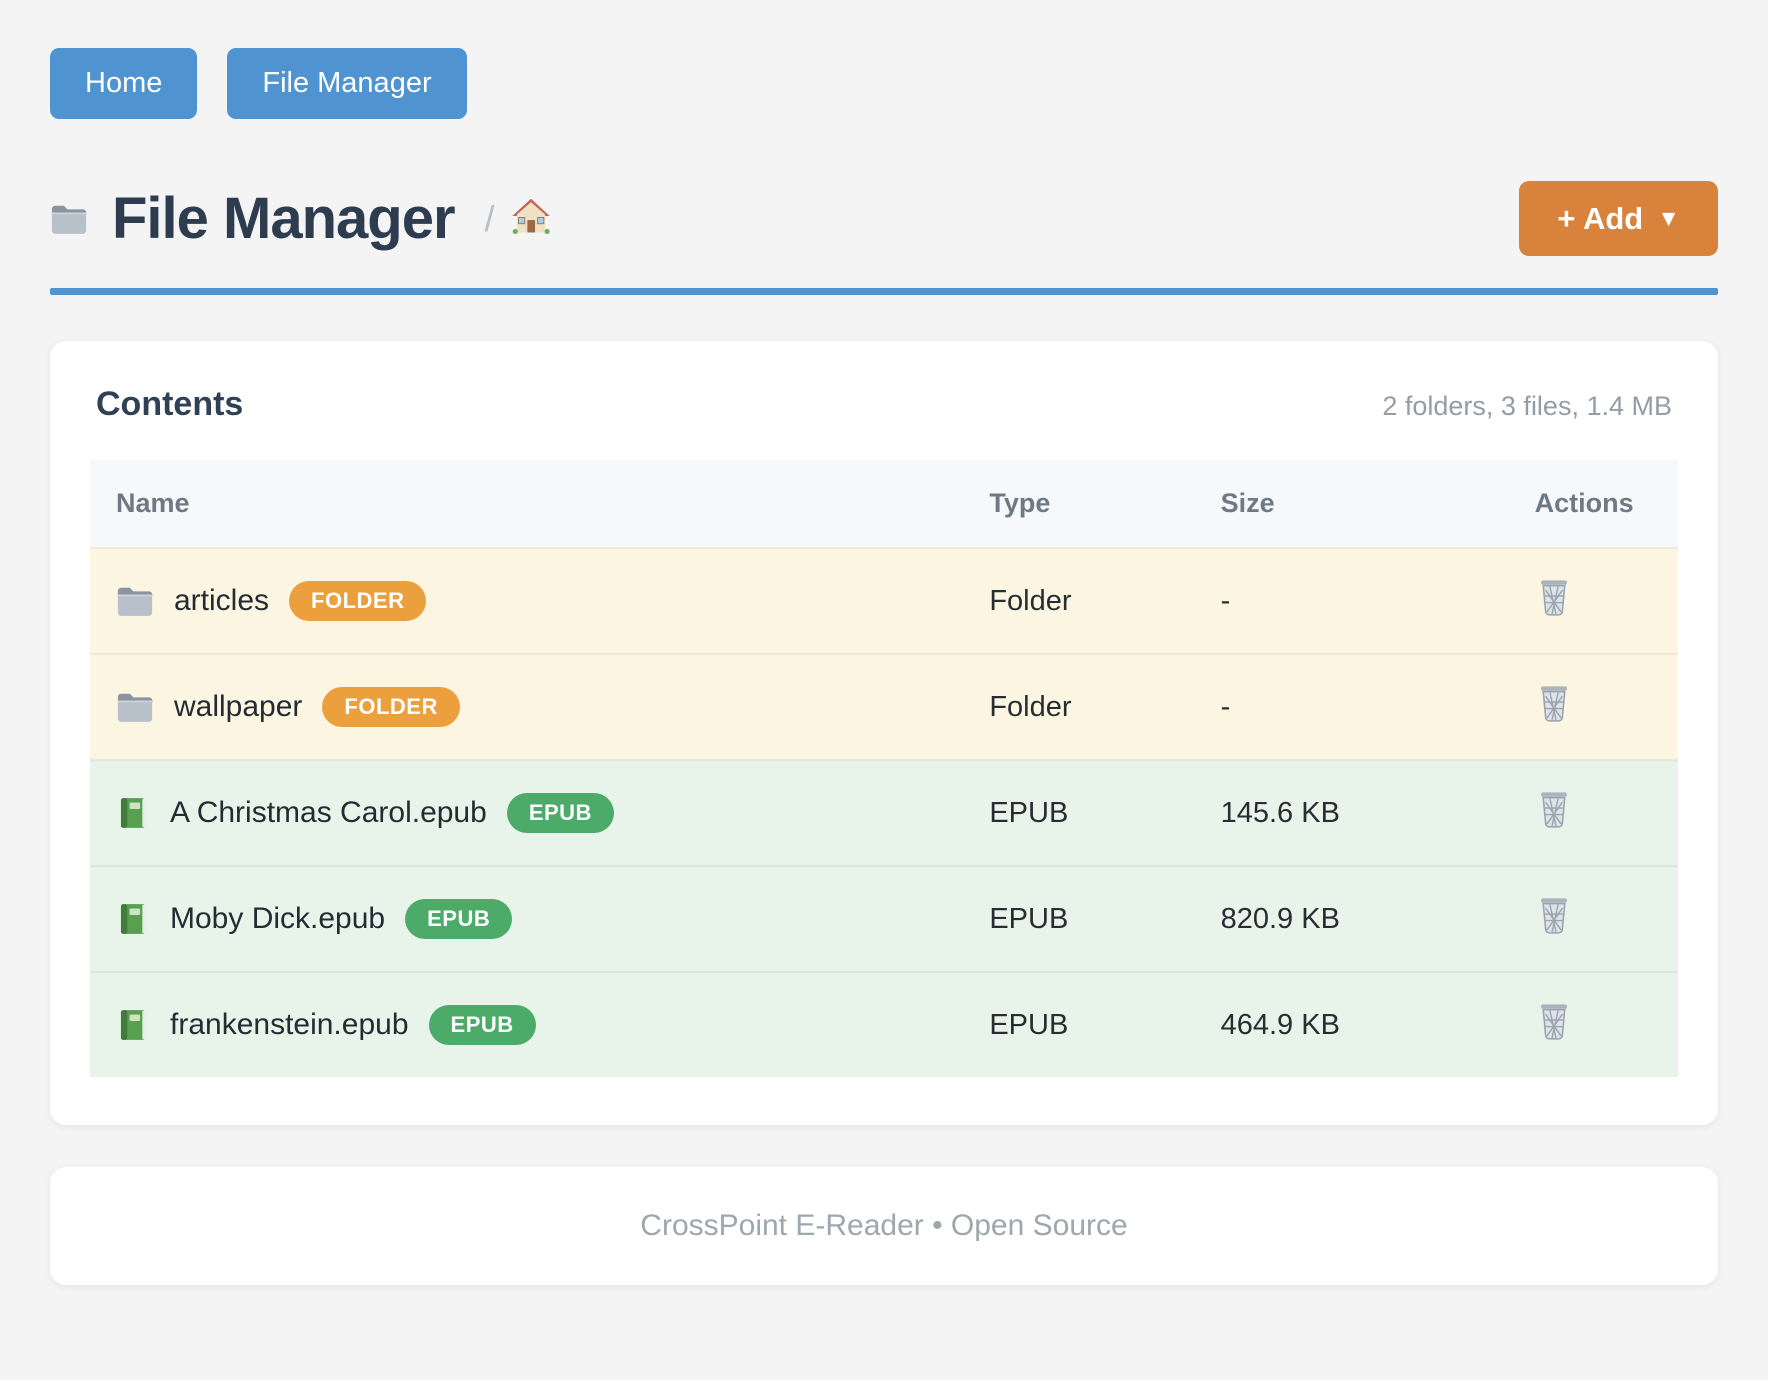 This screenshot has height=1380, width=1768. Describe the element at coordinates (884, 504) in the screenshot. I see `table-header-row: Name Type Size Actions` at that location.